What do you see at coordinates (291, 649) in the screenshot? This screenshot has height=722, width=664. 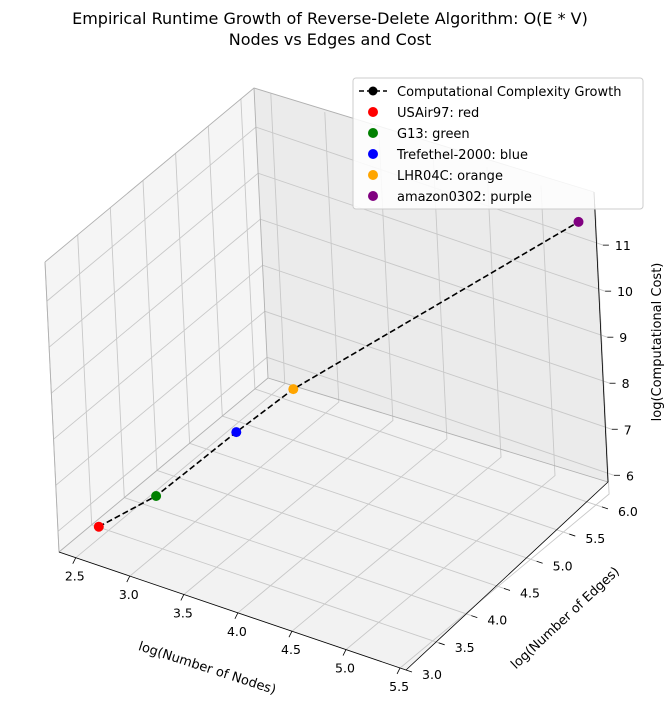 I see `x-tick-label-4: 4.5` at bounding box center [291, 649].